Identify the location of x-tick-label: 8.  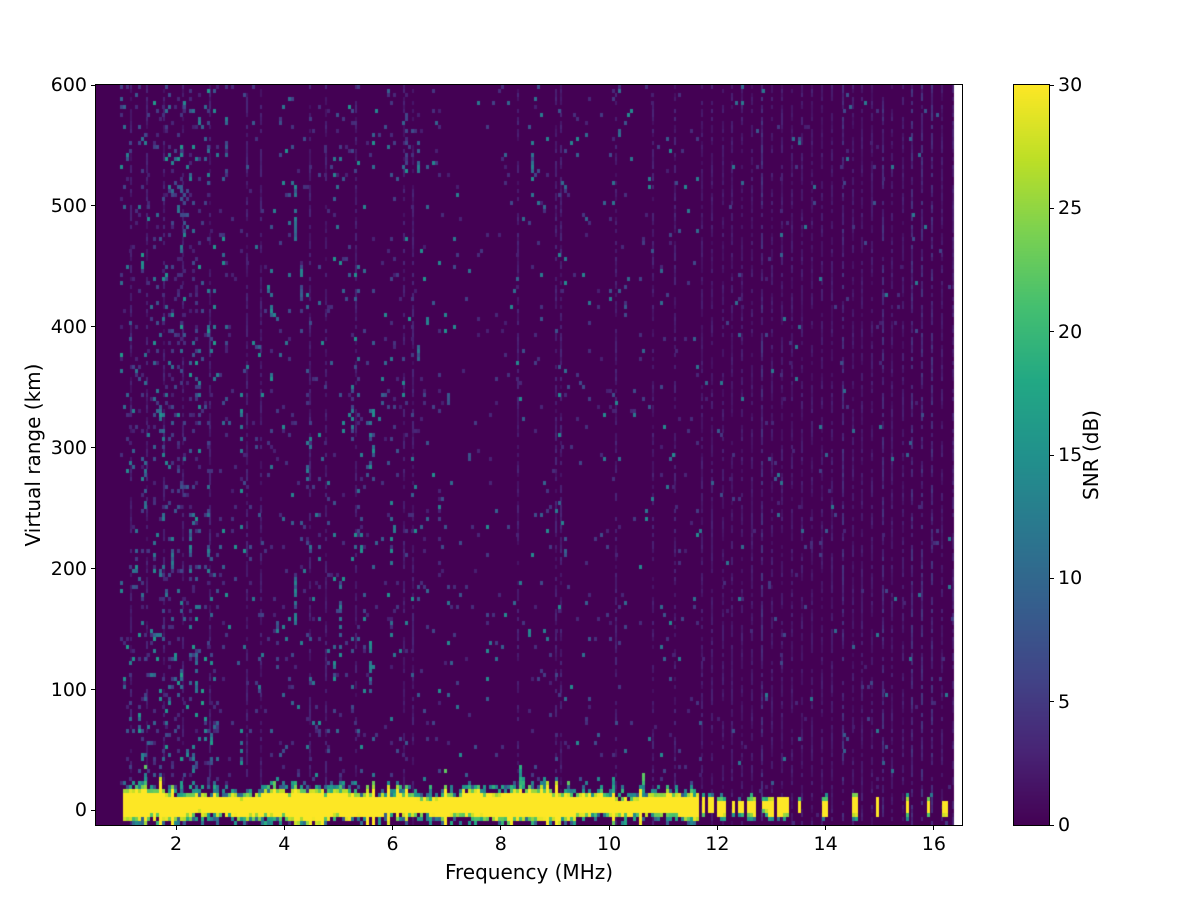
(500, 844).